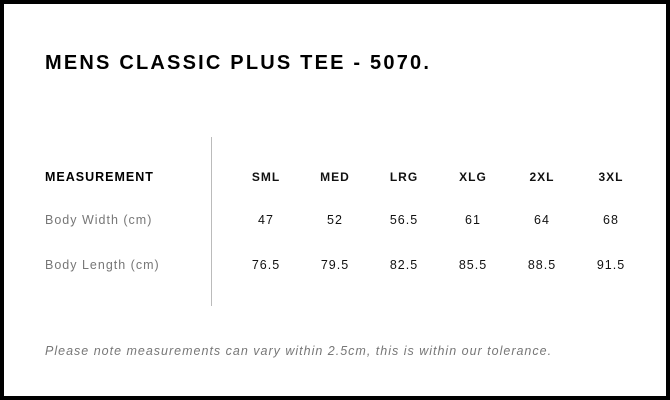 The height and width of the screenshot is (400, 670). Describe the element at coordinates (611, 265) in the screenshot. I see `table-cell: 91.5` at that location.